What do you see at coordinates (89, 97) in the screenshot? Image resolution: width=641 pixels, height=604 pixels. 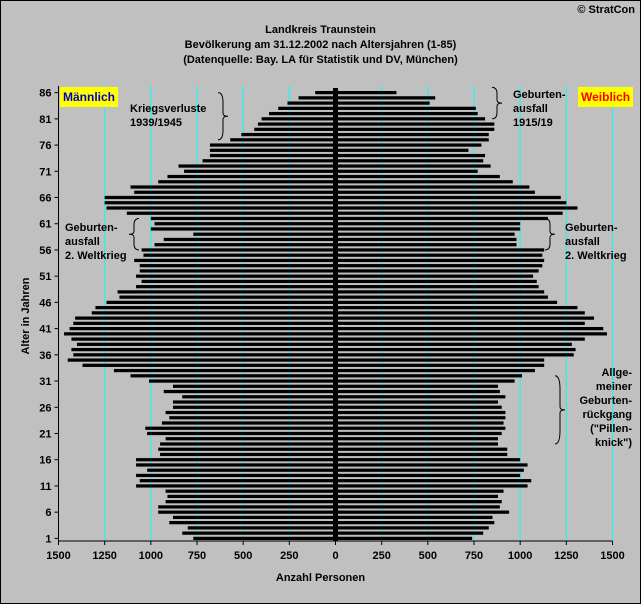 I see `male-label: Männlich` at bounding box center [89, 97].